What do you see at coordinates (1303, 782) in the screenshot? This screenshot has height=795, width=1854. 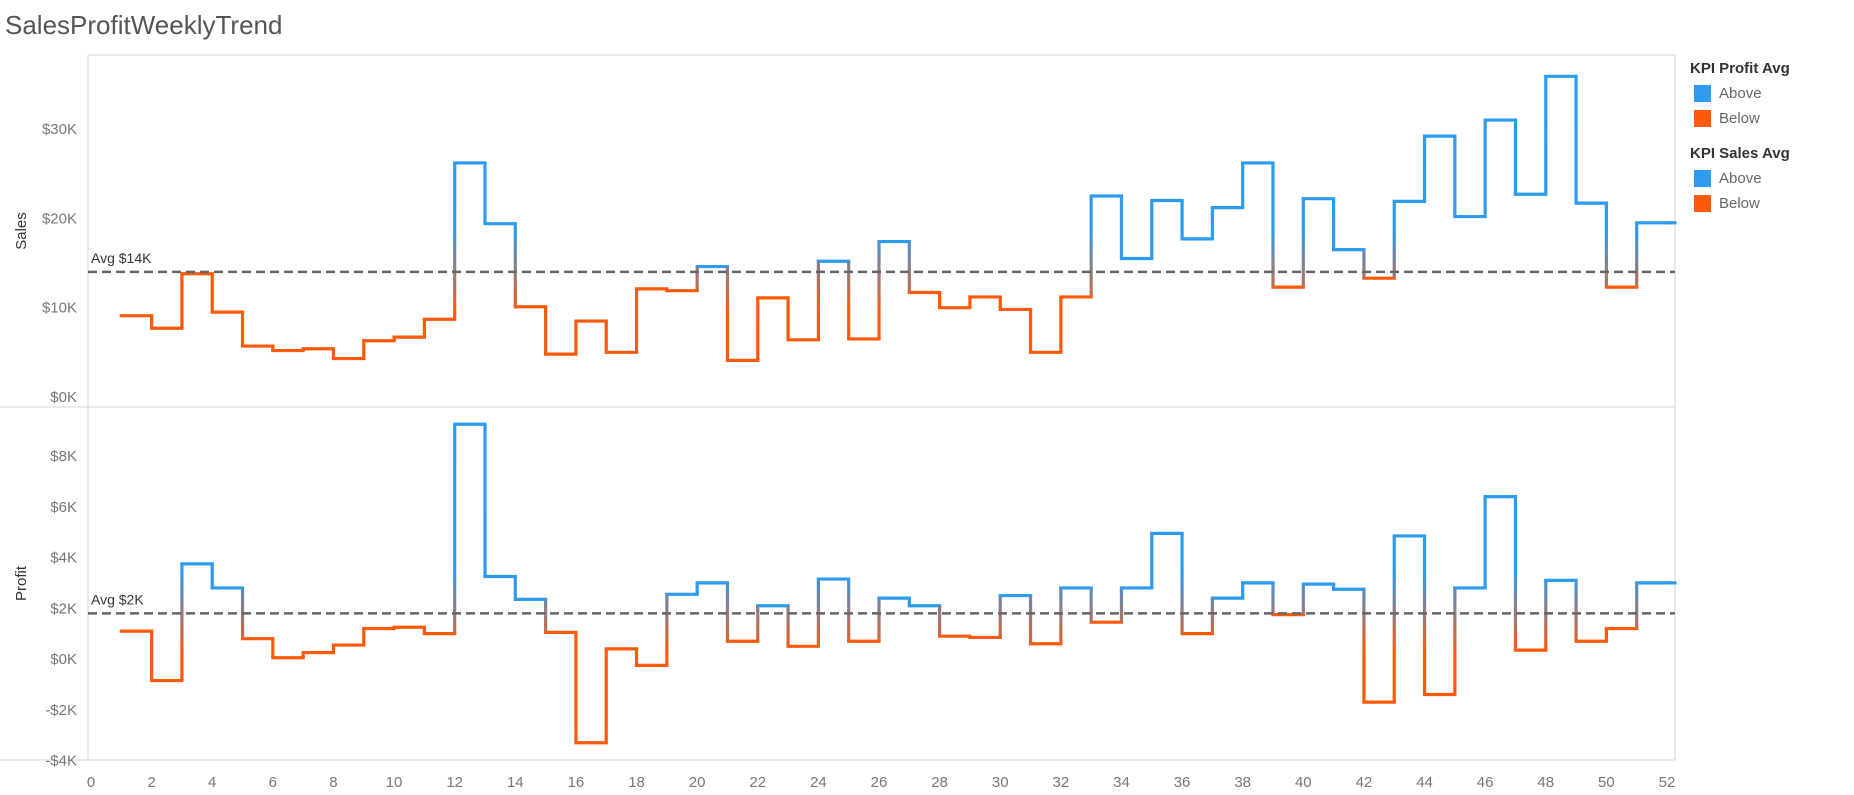 I see `x-tick-label: 40` at bounding box center [1303, 782].